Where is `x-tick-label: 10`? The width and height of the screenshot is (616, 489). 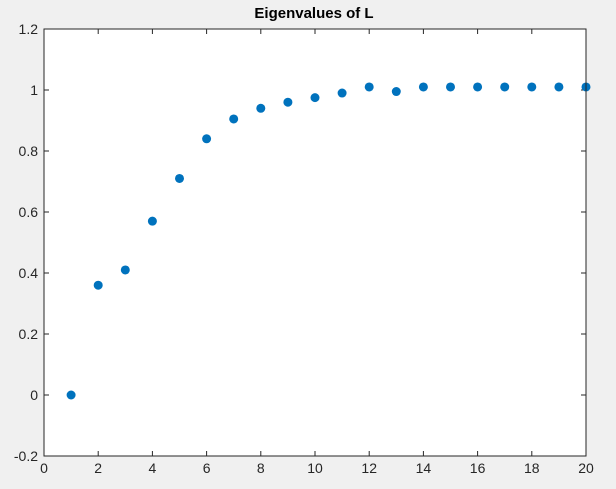
x-tick-label: 10 is located at coordinates (315, 468).